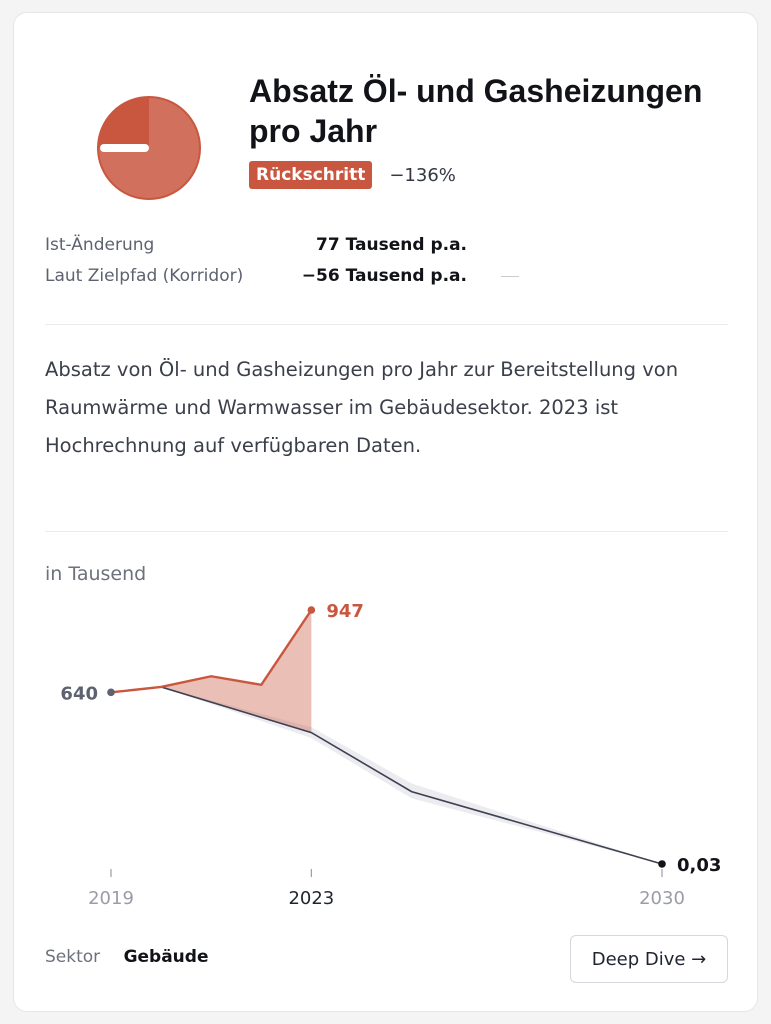 Image resolution: width=771 pixels, height=1024 pixels. Describe the element at coordinates (211, 651) in the screenshot. I see `actual-line` at that location.